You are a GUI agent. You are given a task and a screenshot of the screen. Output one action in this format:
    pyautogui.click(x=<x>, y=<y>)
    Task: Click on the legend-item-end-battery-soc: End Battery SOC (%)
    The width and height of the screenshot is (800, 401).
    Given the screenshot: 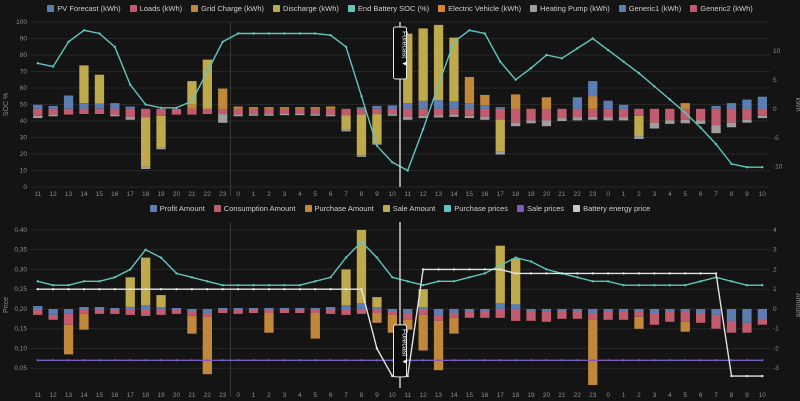 What is the action you would take?
    pyautogui.click(x=388, y=8)
    